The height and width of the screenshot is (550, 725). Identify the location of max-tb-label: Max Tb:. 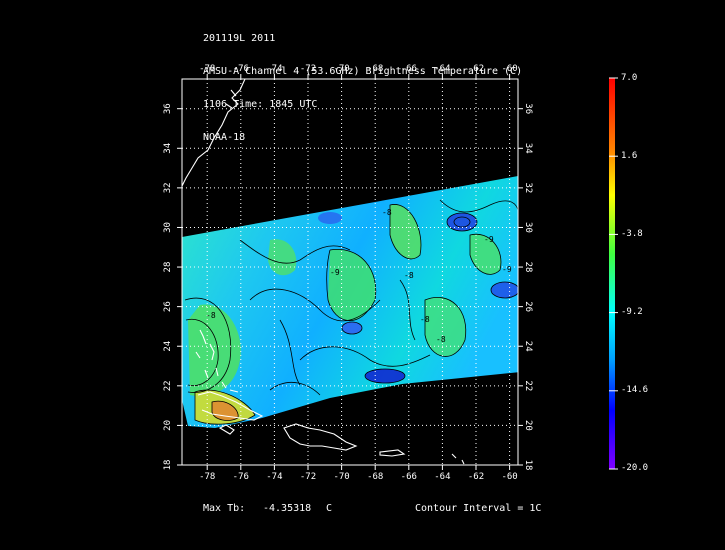
(224, 508).